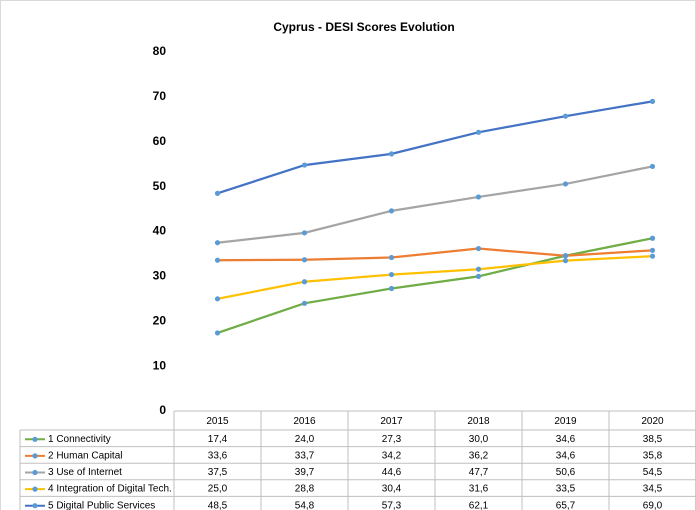  Describe the element at coordinates (305, 489) in the screenshot. I see `data-label: 28,8` at that location.